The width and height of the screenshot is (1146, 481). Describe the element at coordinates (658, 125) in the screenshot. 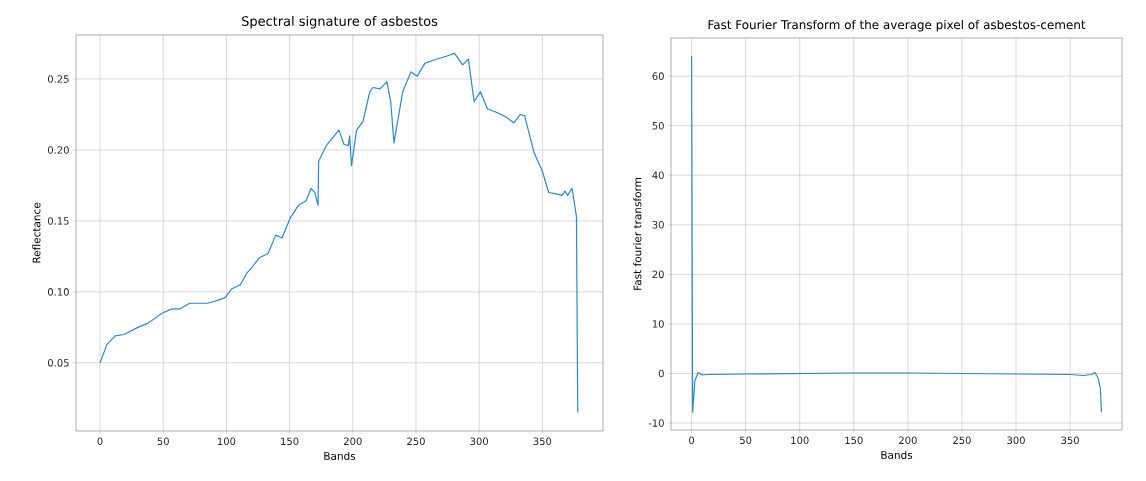

I see `y-tick-label: 50` at that location.